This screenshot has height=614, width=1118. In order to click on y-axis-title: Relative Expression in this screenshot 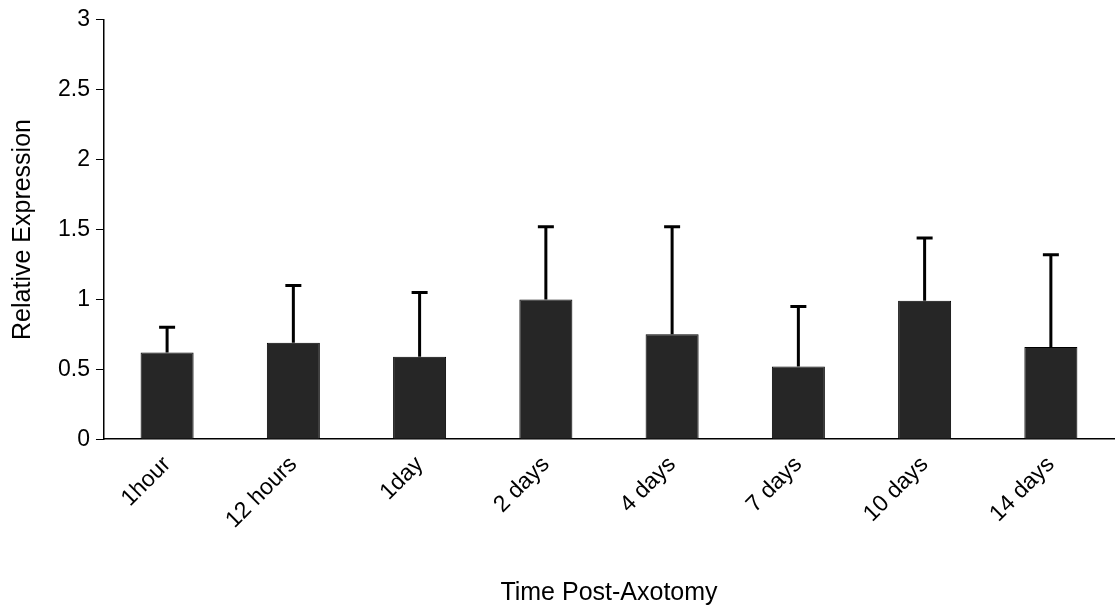, I will do `click(20, 229)`.